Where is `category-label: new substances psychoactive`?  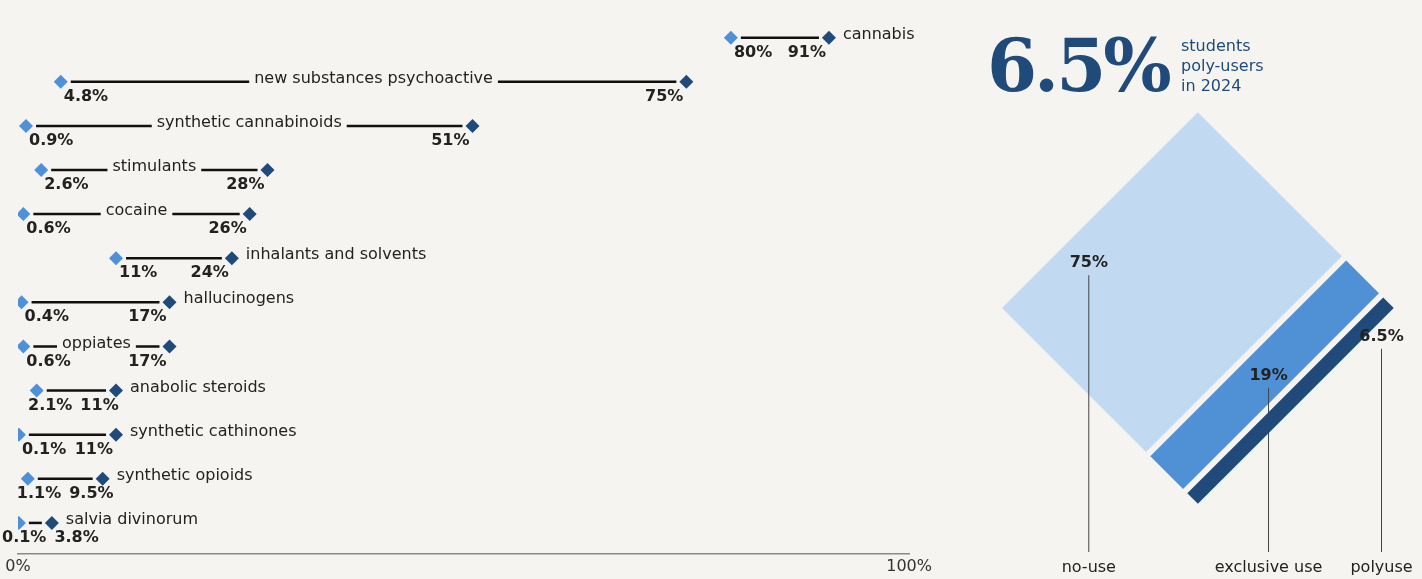
category-label: new substances psychoactive is located at coordinates (373, 77).